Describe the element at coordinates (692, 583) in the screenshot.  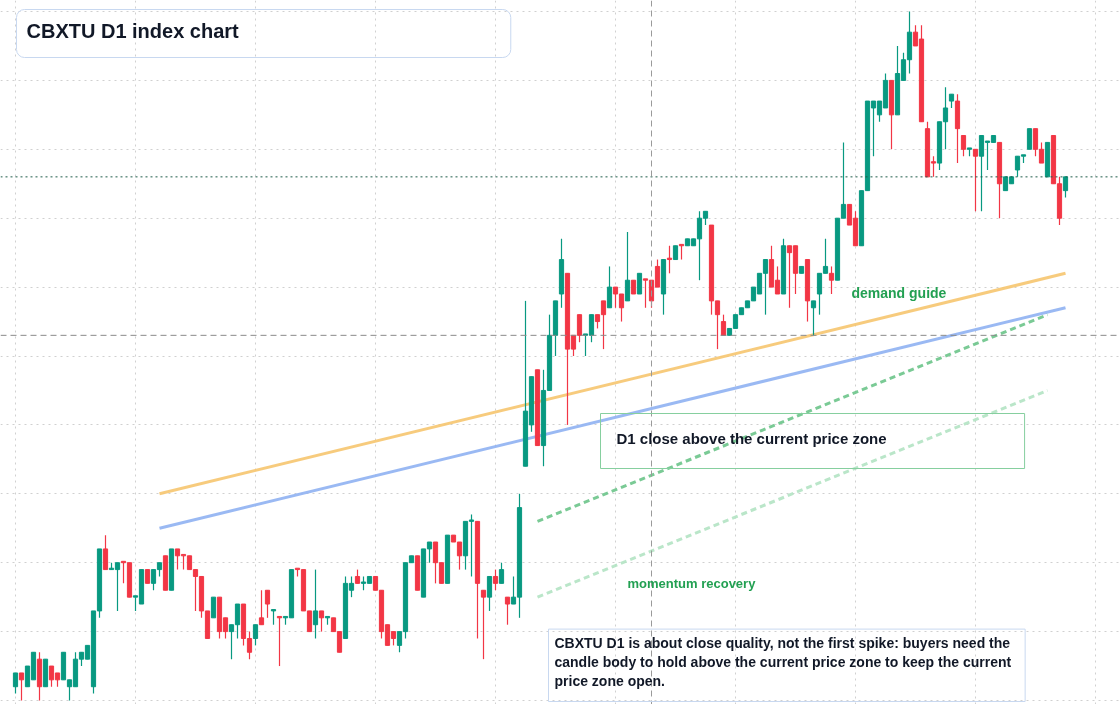
I see `annotation: momentum recovery` at that location.